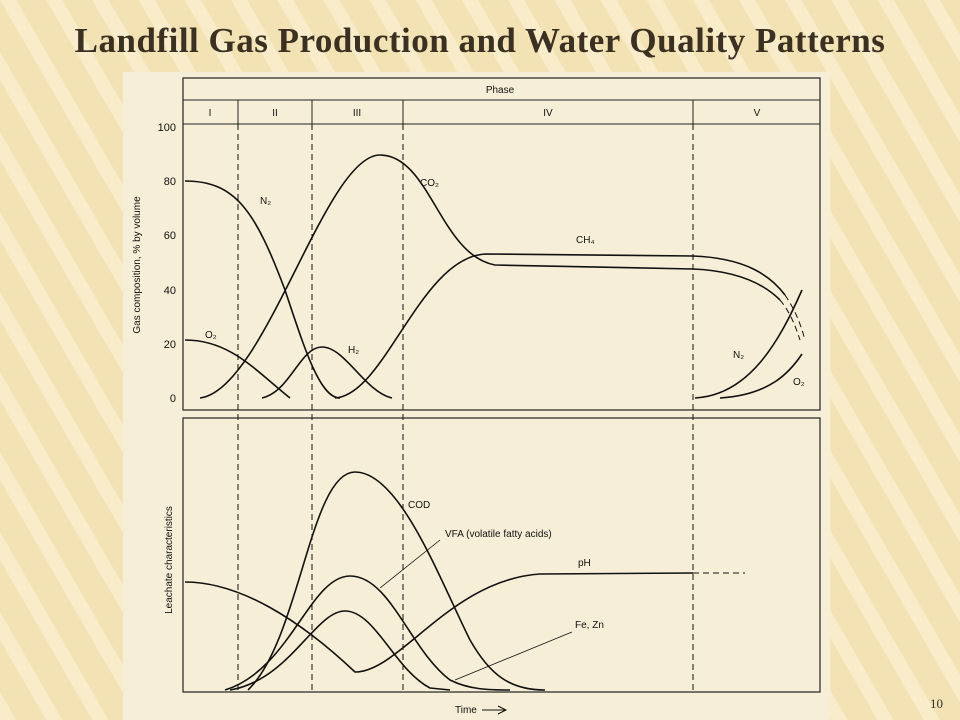 The image size is (960, 720). What do you see at coordinates (170, 182) in the screenshot?
I see `y-tick-label: 80` at bounding box center [170, 182].